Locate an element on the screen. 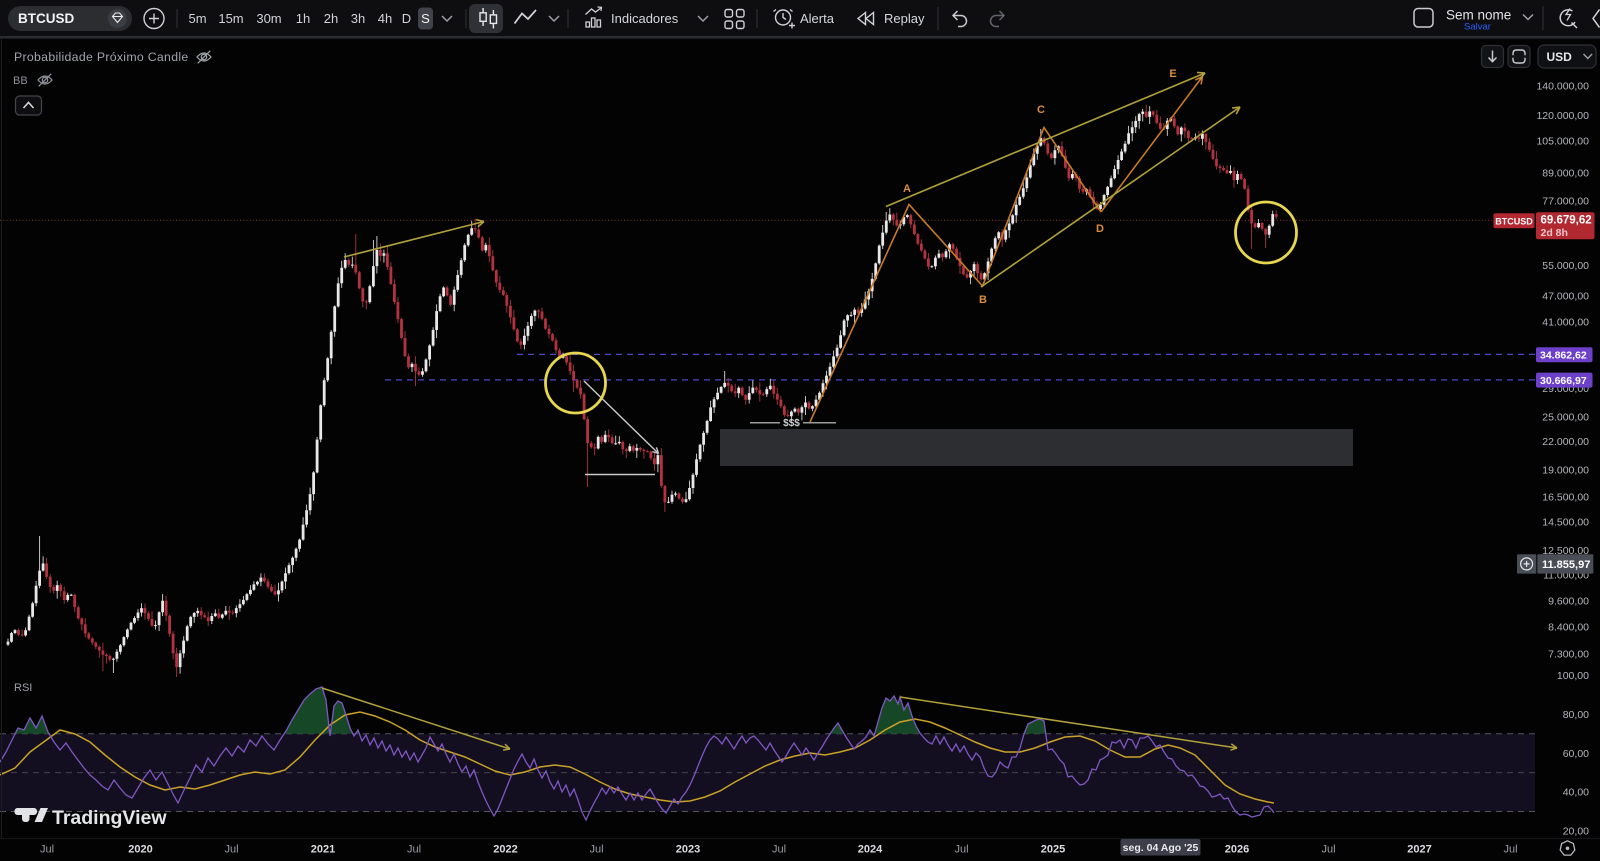  svg-text: A is located at coordinates (907, 189).